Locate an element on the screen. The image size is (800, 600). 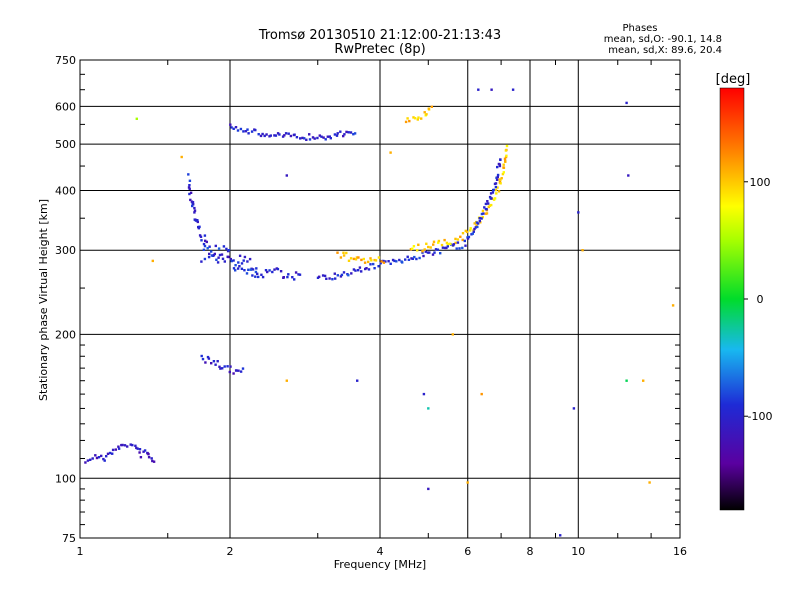
y-tick-label: 600 is located at coordinates (65, 106).